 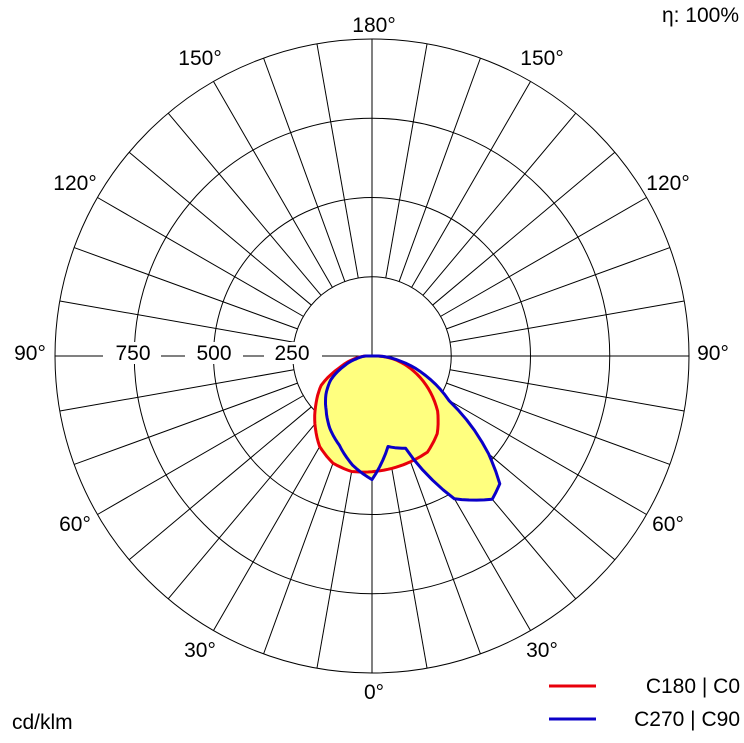 I want to click on intensity-curves, so click(x=407, y=428).